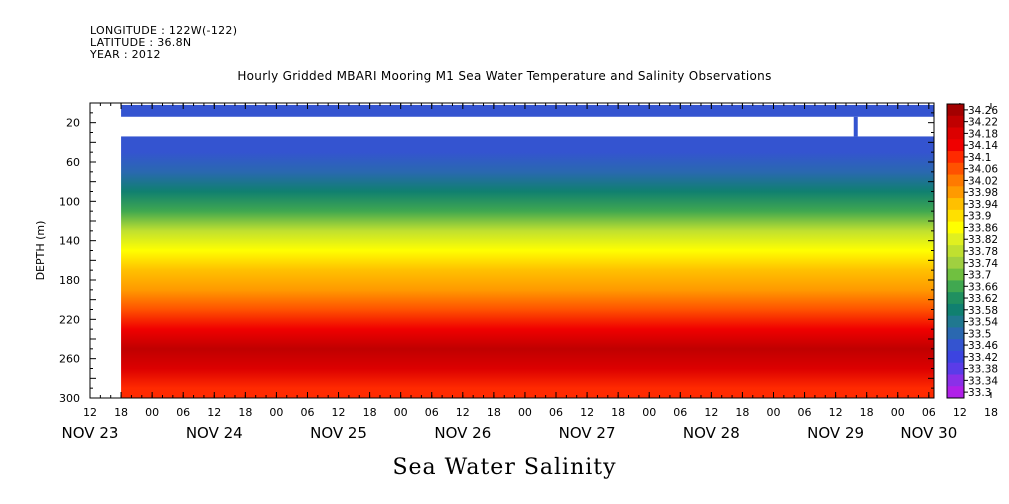 This screenshot has width=1009, height=504. I want to click on y-tick-label: 60, so click(73, 162).